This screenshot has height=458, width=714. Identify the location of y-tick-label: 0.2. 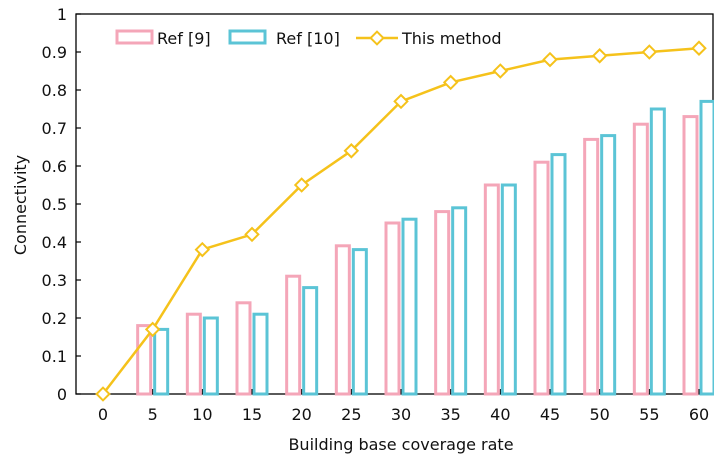
(54, 318).